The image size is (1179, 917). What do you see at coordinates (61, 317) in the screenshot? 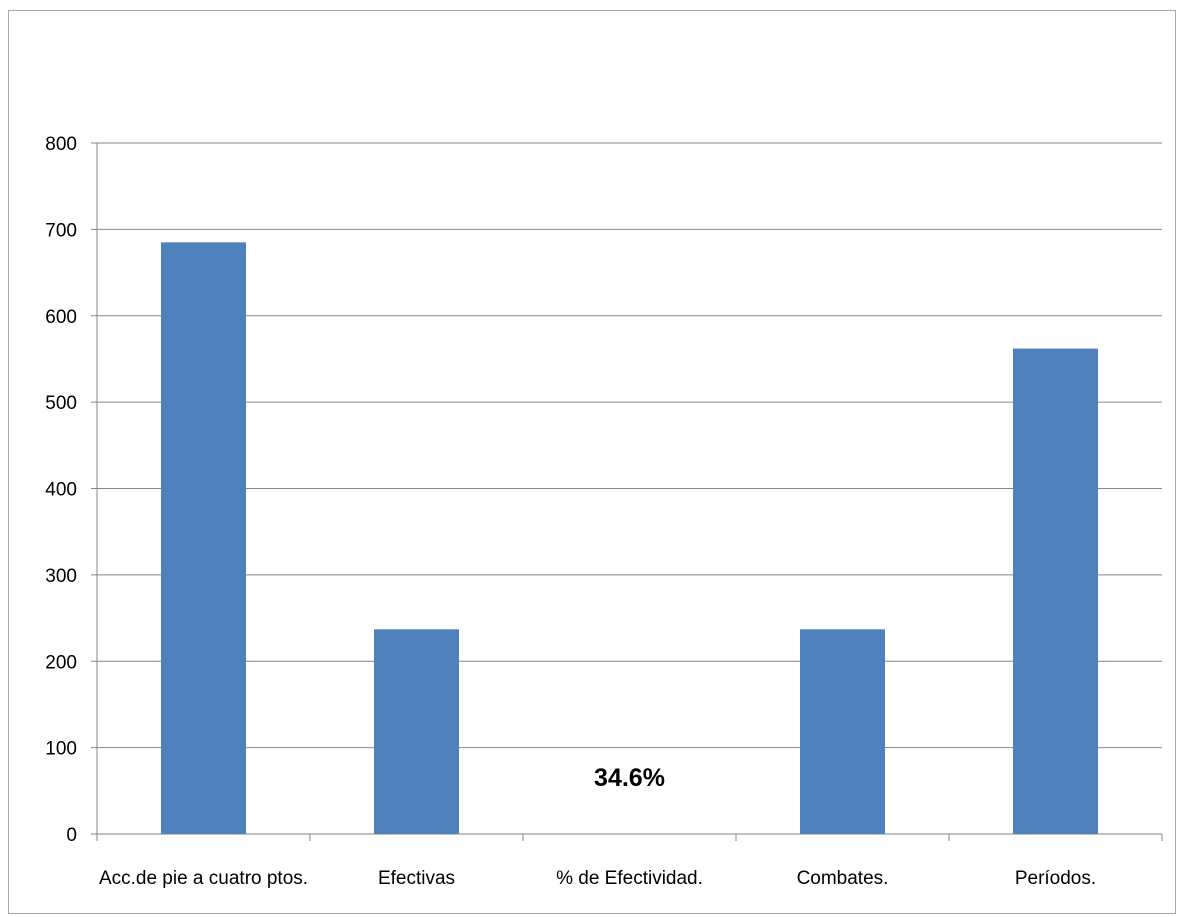
I see `y-tick-label: 600` at bounding box center [61, 317].